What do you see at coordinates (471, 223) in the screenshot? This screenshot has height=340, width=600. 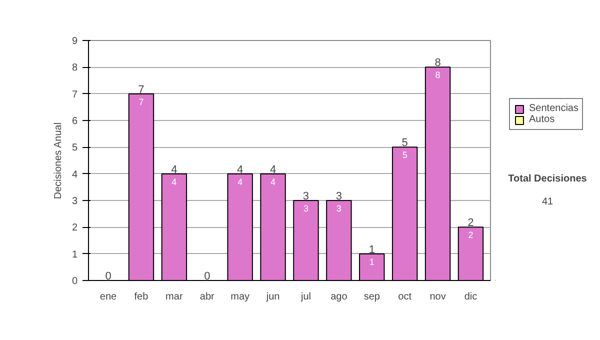 I see `total-label: 2` at bounding box center [471, 223].